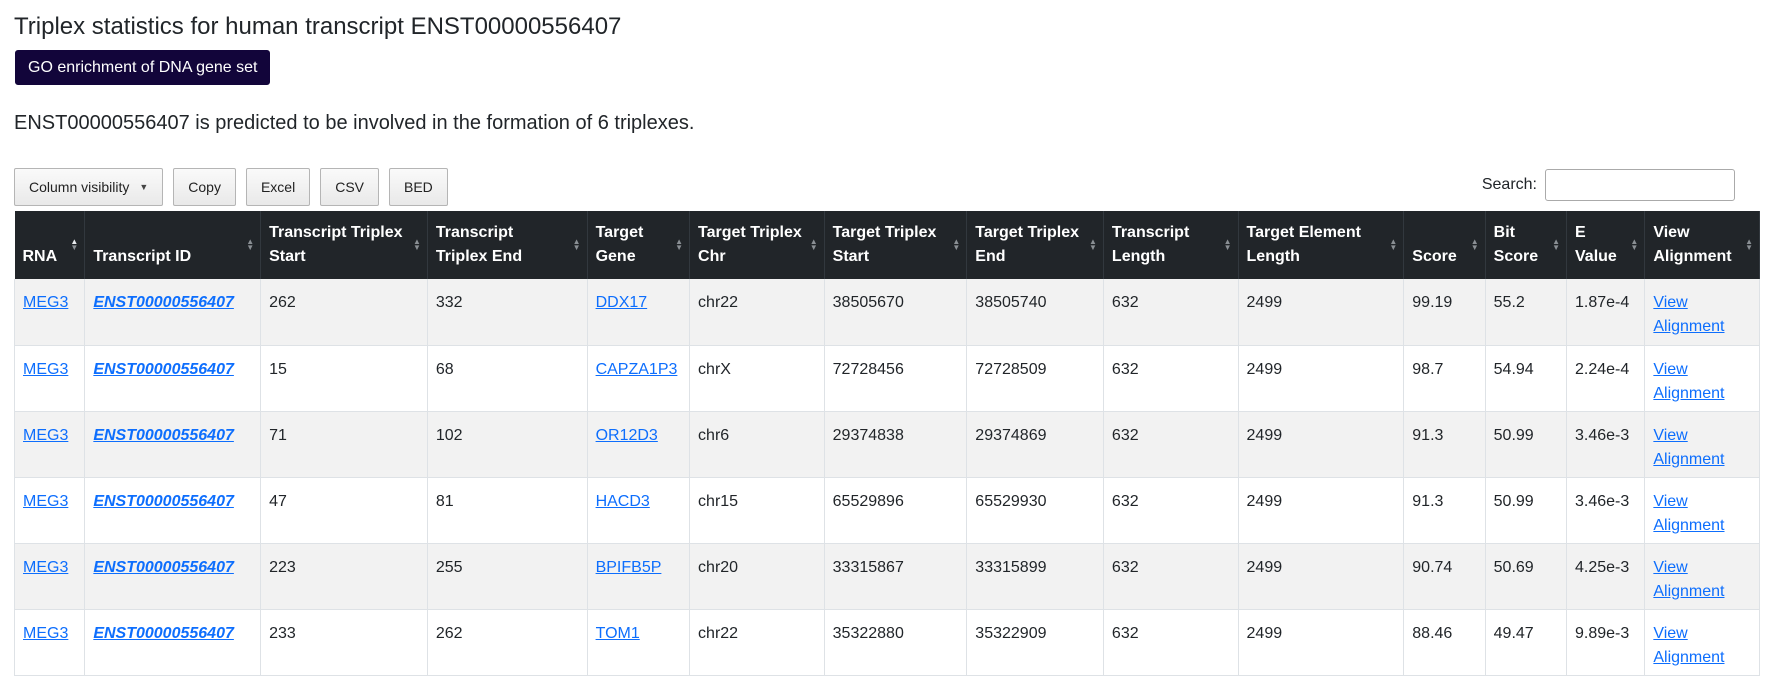  Describe the element at coordinates (617, 633) in the screenshot. I see `target-gene-link: TOM1` at that location.